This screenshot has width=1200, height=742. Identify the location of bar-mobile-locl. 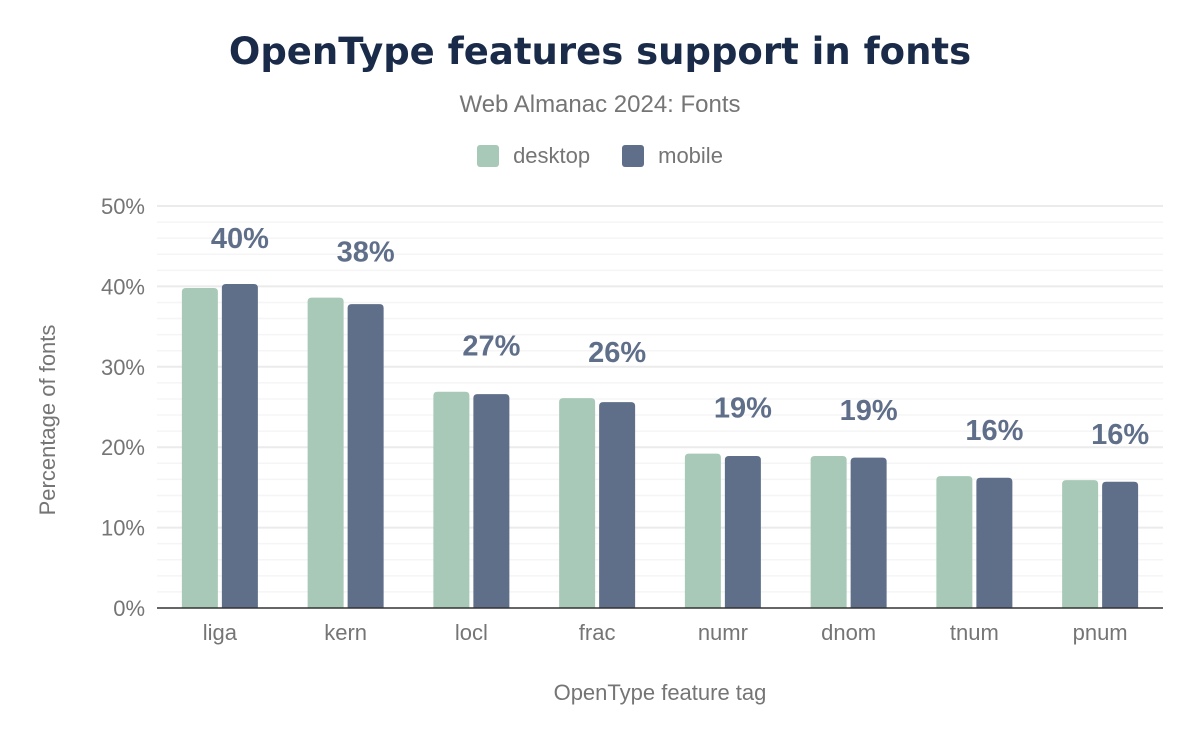
(491, 501).